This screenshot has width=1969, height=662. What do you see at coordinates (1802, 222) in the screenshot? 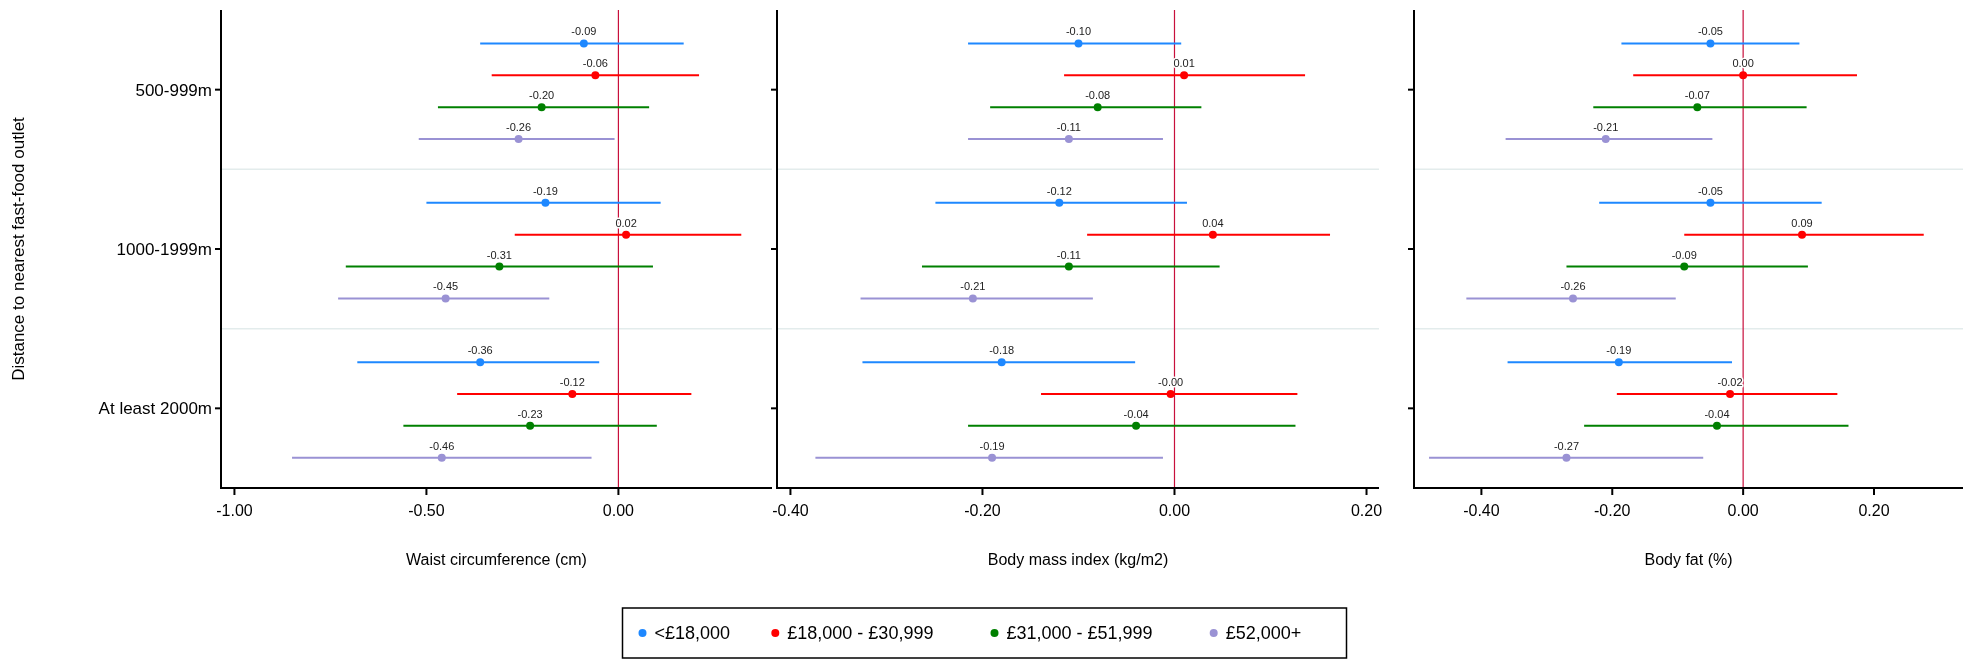
I see `data-label: 0.09` at bounding box center [1802, 222].